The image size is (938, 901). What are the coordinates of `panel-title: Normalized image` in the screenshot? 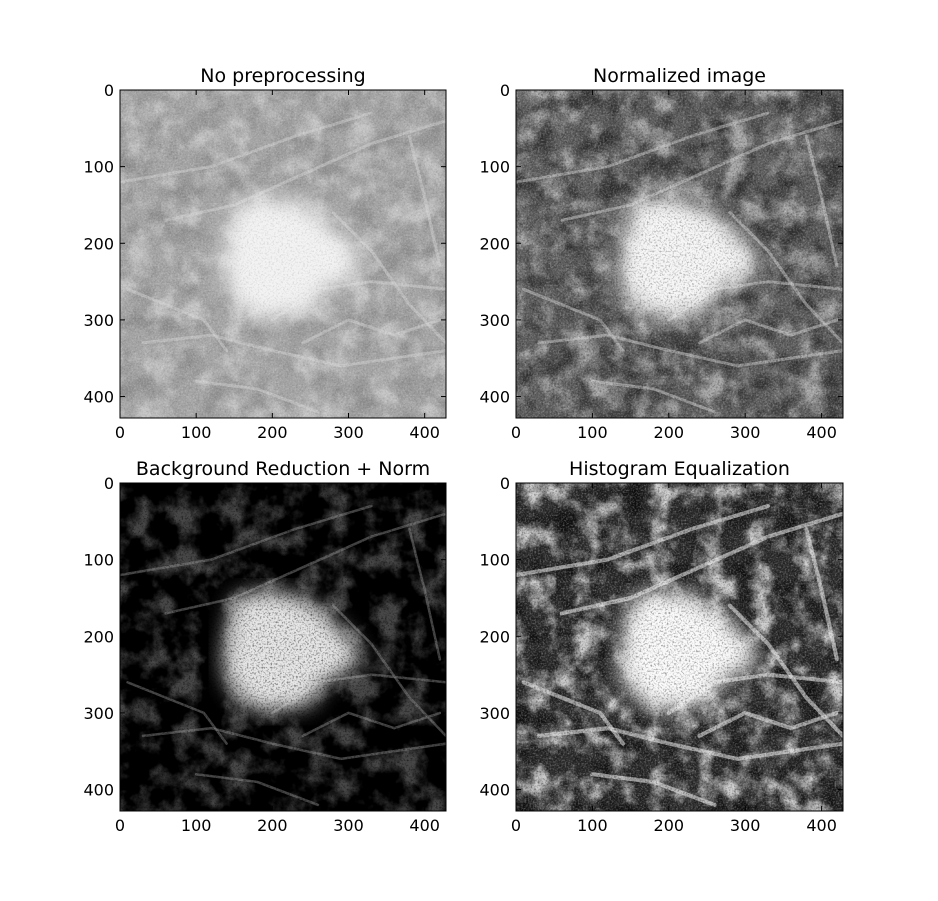 It's located at (679, 76).